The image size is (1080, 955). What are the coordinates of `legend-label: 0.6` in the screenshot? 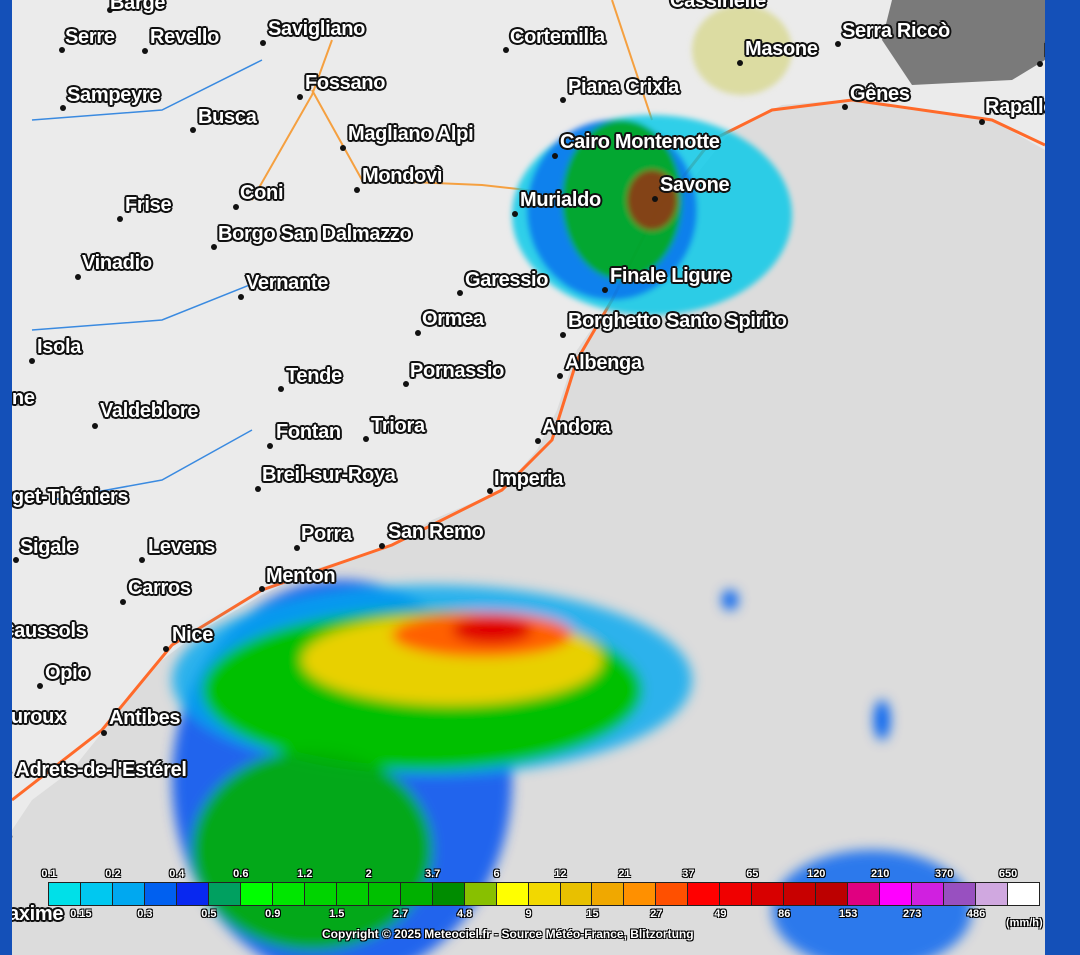 It's located at (241, 874).